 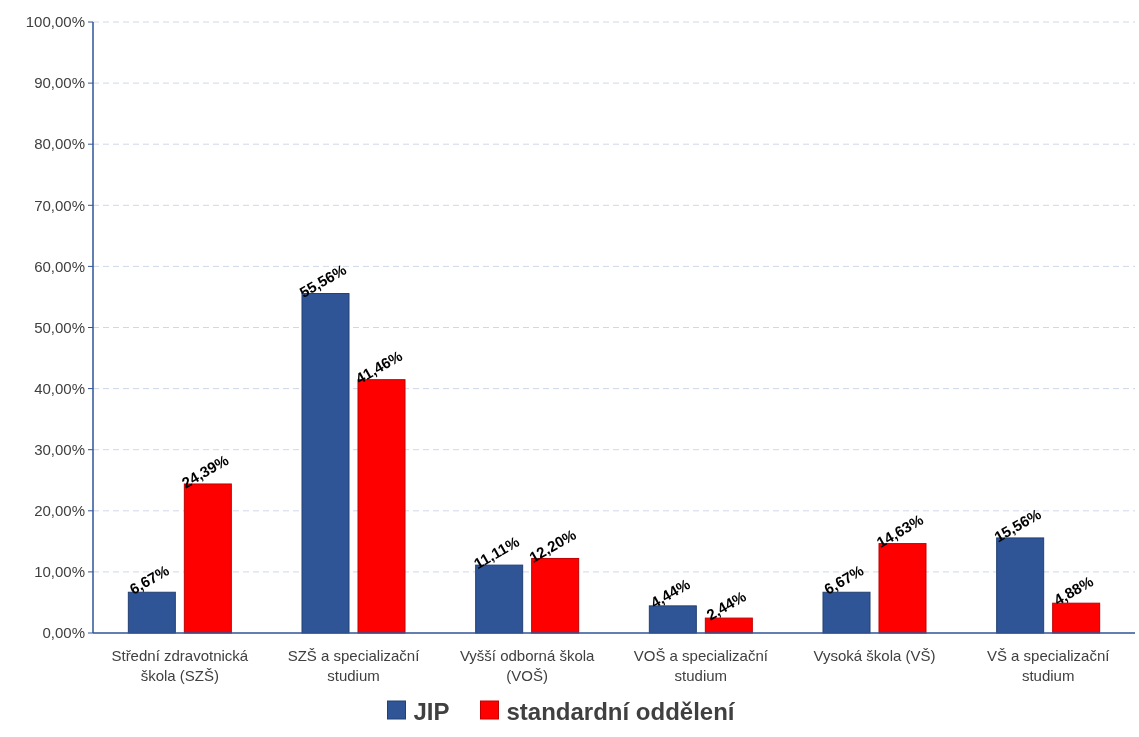 What do you see at coordinates (1048, 665) in the screenshot?
I see `x-tick-label: VŠ a specializační studium` at bounding box center [1048, 665].